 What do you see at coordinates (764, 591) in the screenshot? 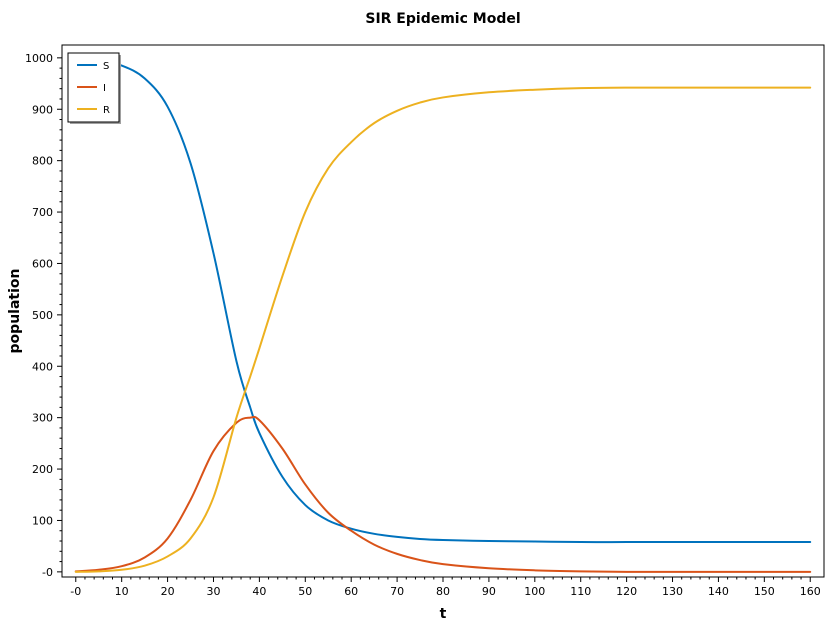
I see `x-tick-label: 150` at bounding box center [764, 591].